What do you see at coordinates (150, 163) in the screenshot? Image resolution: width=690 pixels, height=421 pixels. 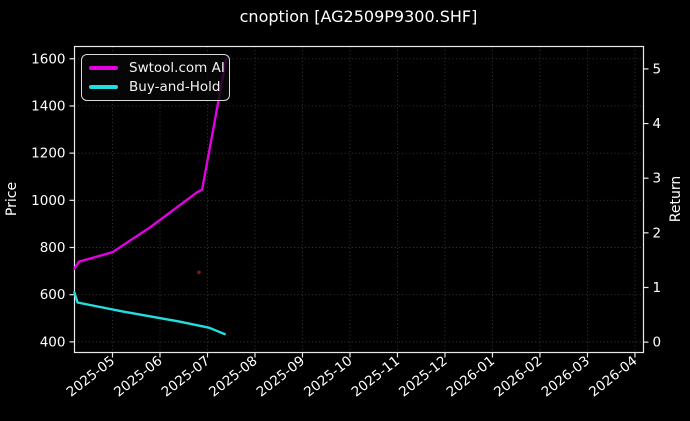 I see `series-line-swtool-com-ai` at bounding box center [150, 163].